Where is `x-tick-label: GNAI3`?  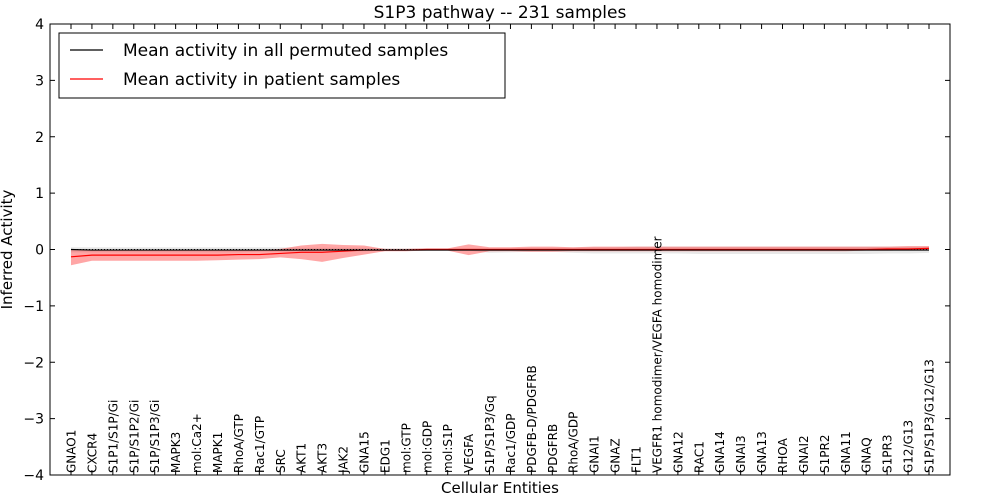 x-tick-label: GNAI3 is located at coordinates (741, 454).